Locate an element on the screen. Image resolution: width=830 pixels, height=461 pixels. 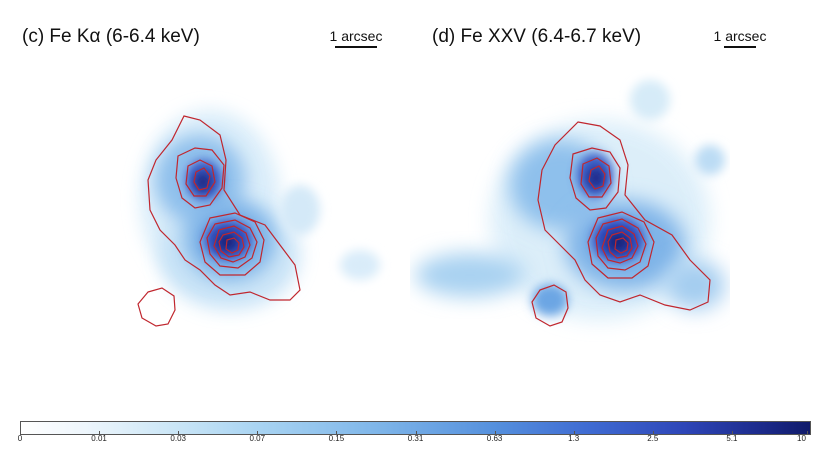
colorbar-tick: 0.63 is located at coordinates (494, 438).